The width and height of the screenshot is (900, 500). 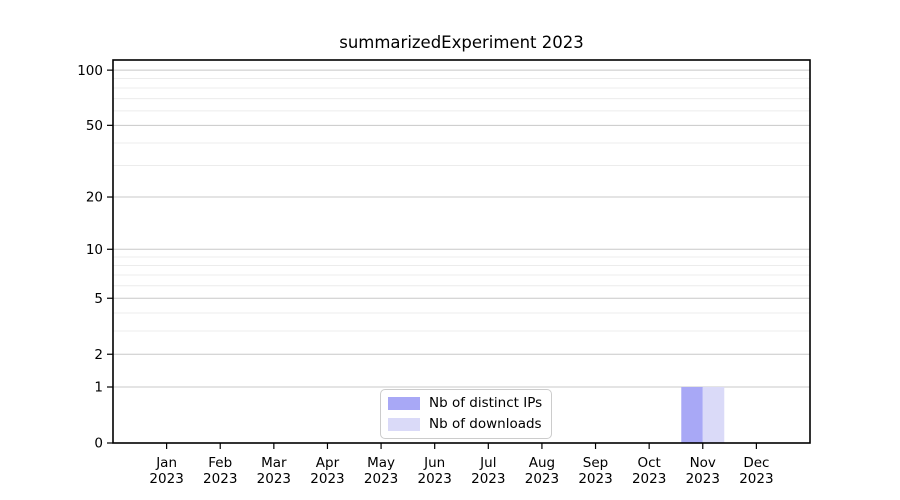 I want to click on x-tick-month-label: Mar, so click(x=274, y=463).